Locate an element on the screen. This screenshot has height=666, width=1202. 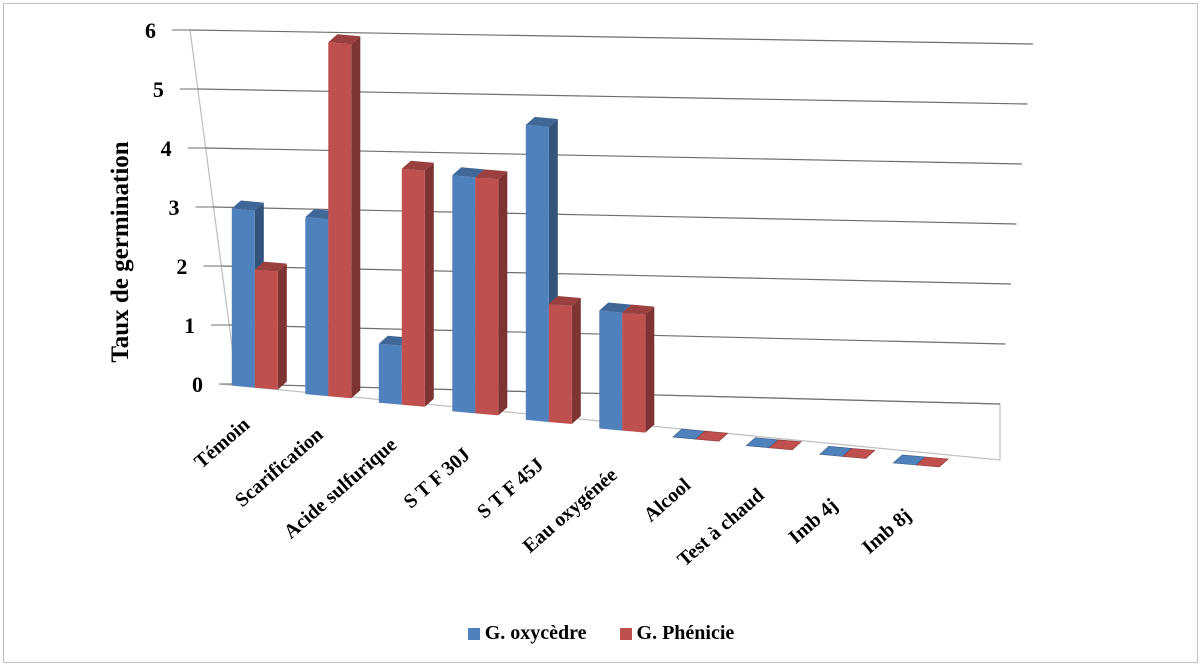
x-tick-label: Imb 8j is located at coordinates (887, 531).